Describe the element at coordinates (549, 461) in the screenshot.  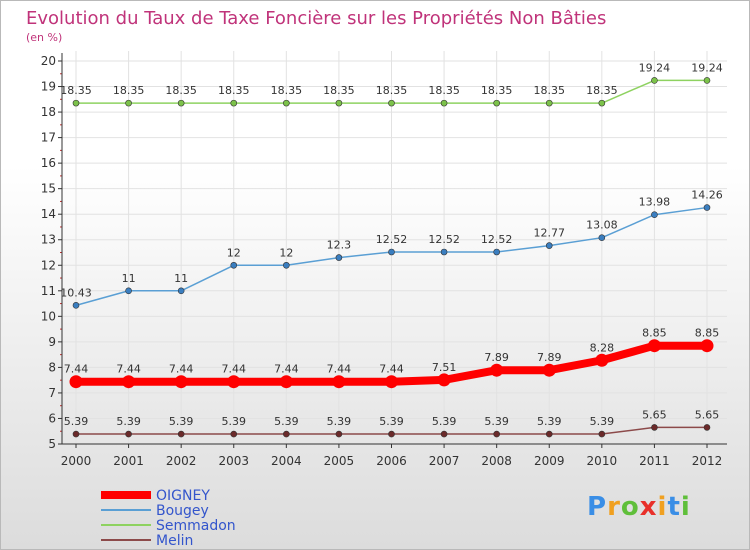
I see `x-tick-label: 2009` at that location.